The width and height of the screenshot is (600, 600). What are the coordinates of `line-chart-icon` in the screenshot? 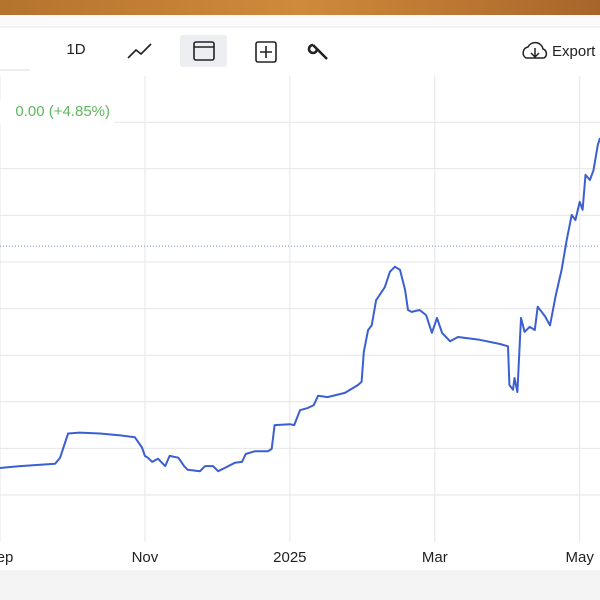 It's located at (139, 51).